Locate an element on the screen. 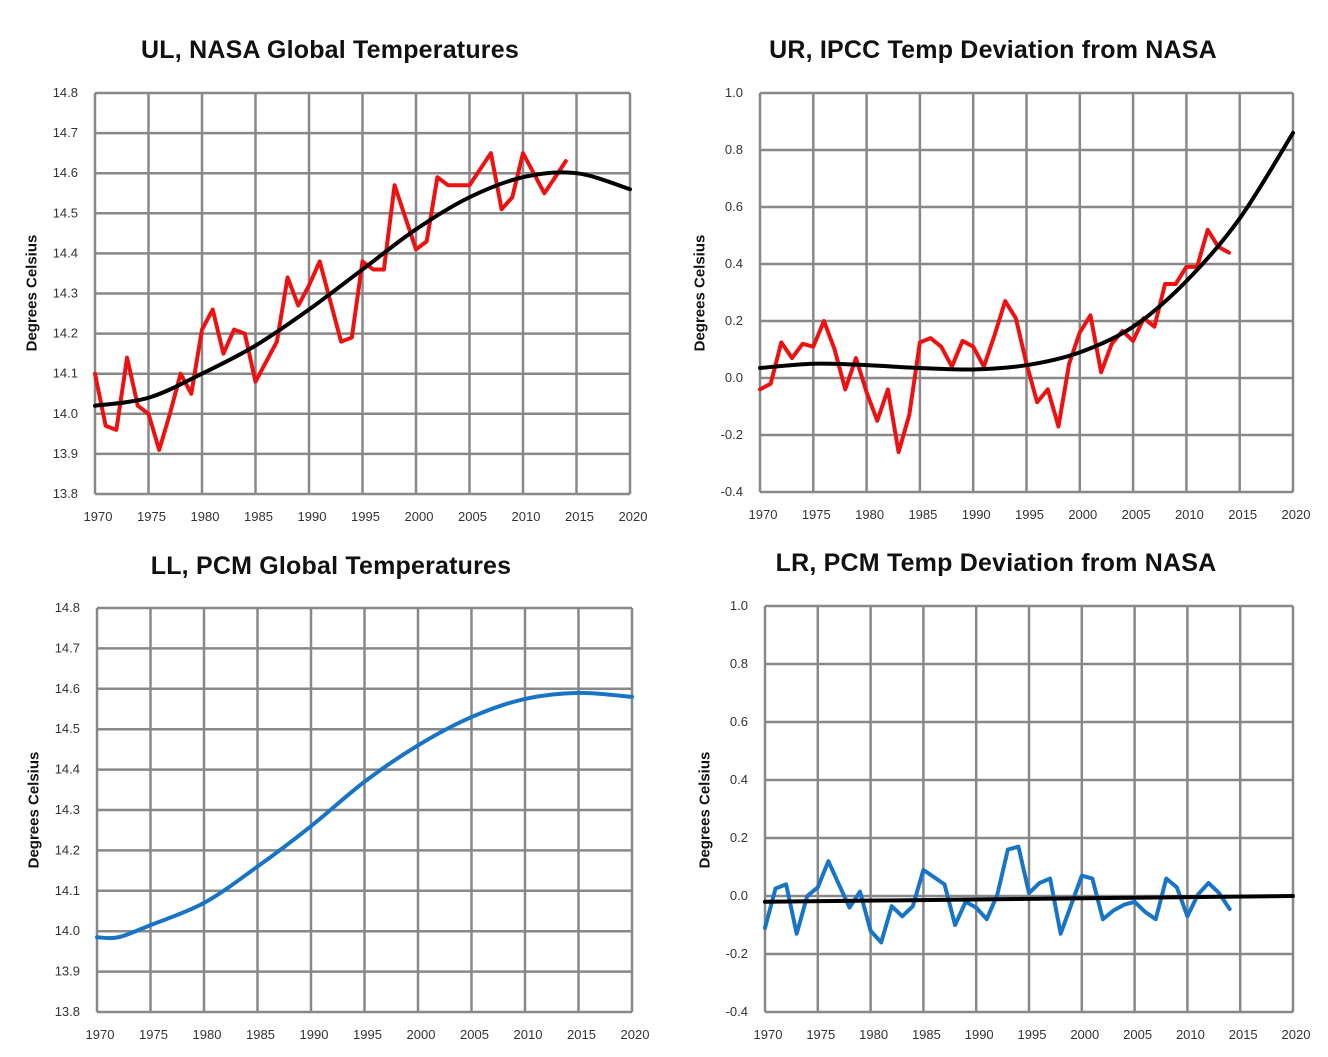  chart-title: UR, IPCC Temp Deviation from NASA is located at coordinates (993, 50).